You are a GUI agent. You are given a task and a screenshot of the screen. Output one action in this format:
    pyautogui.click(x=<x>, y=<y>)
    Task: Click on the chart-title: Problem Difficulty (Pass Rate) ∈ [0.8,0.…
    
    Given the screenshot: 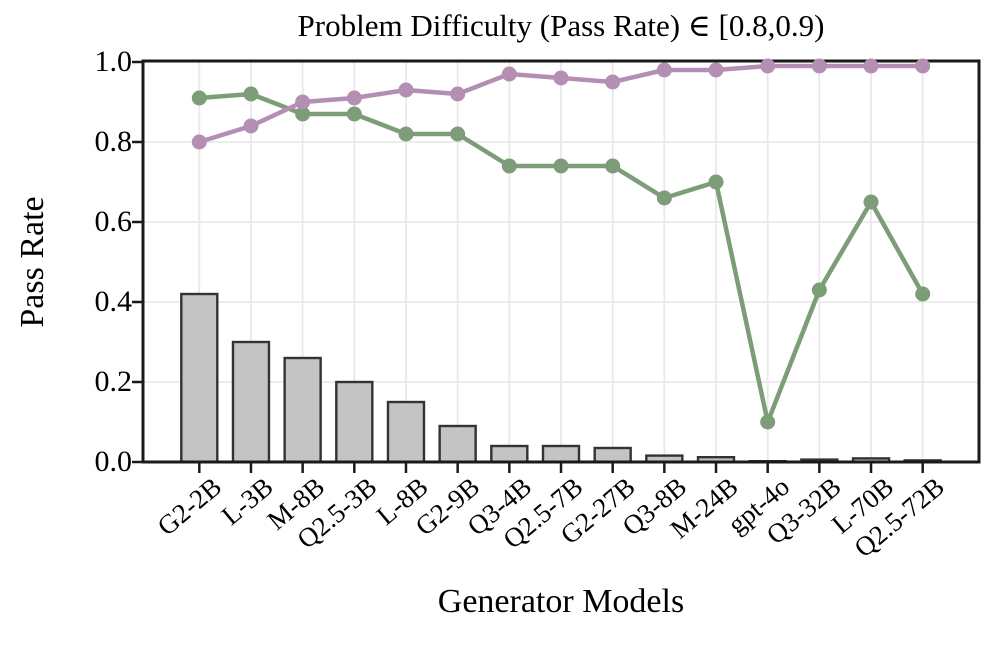 What is the action you would take?
    pyautogui.click(x=561, y=25)
    